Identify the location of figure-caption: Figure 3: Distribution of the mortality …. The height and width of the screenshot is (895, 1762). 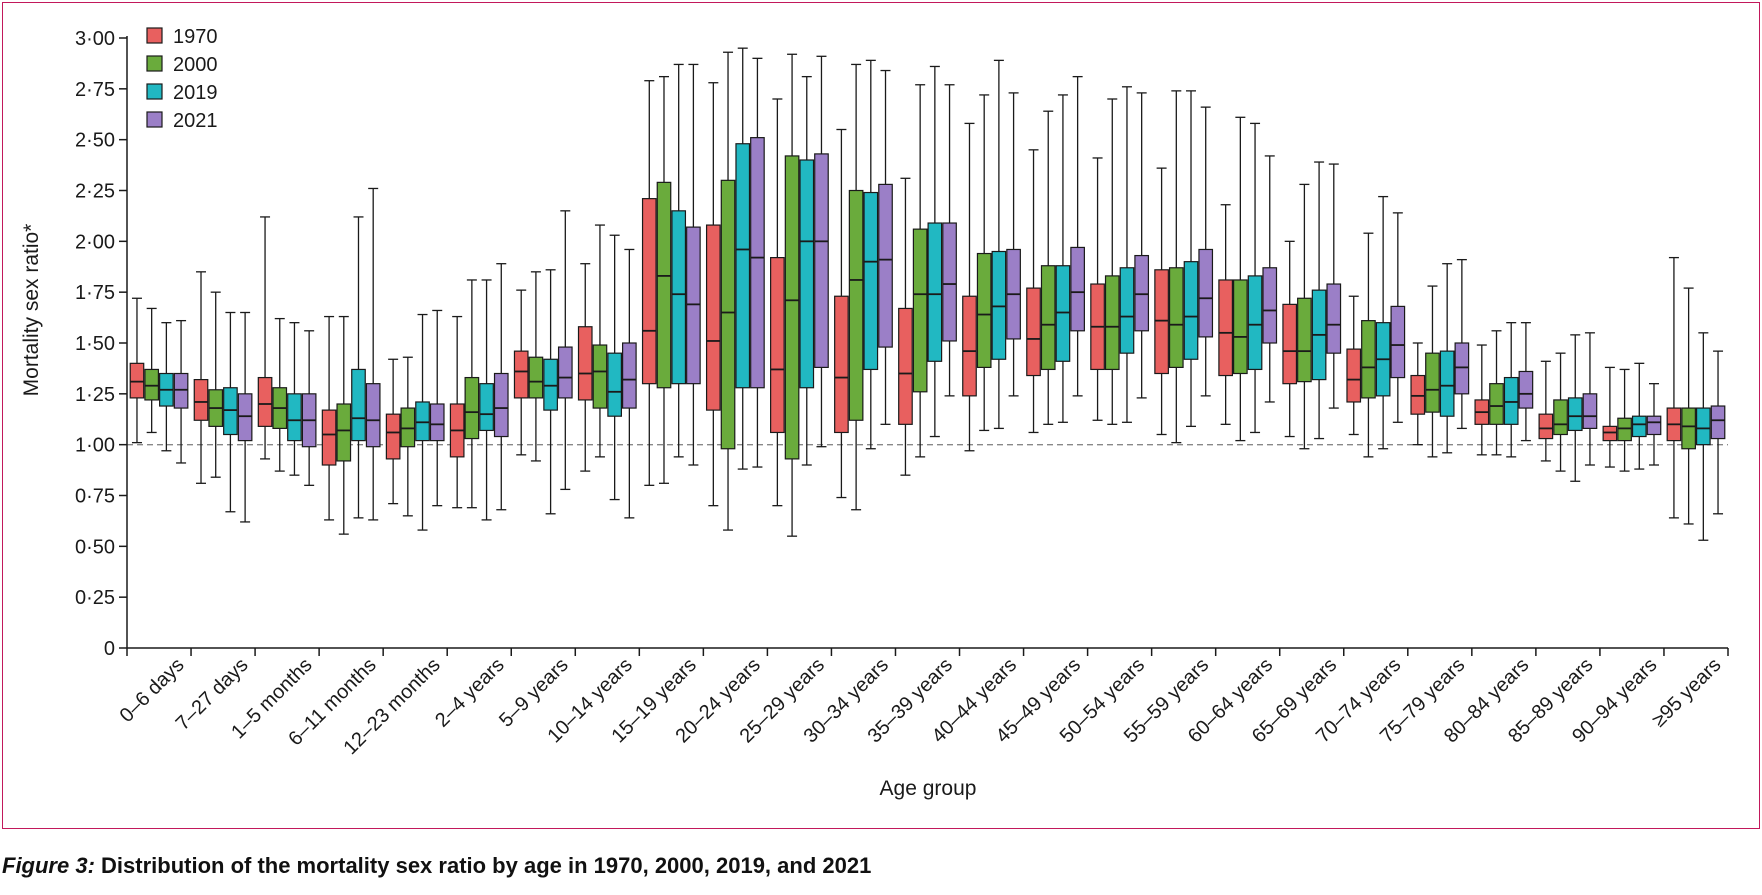
(436, 866).